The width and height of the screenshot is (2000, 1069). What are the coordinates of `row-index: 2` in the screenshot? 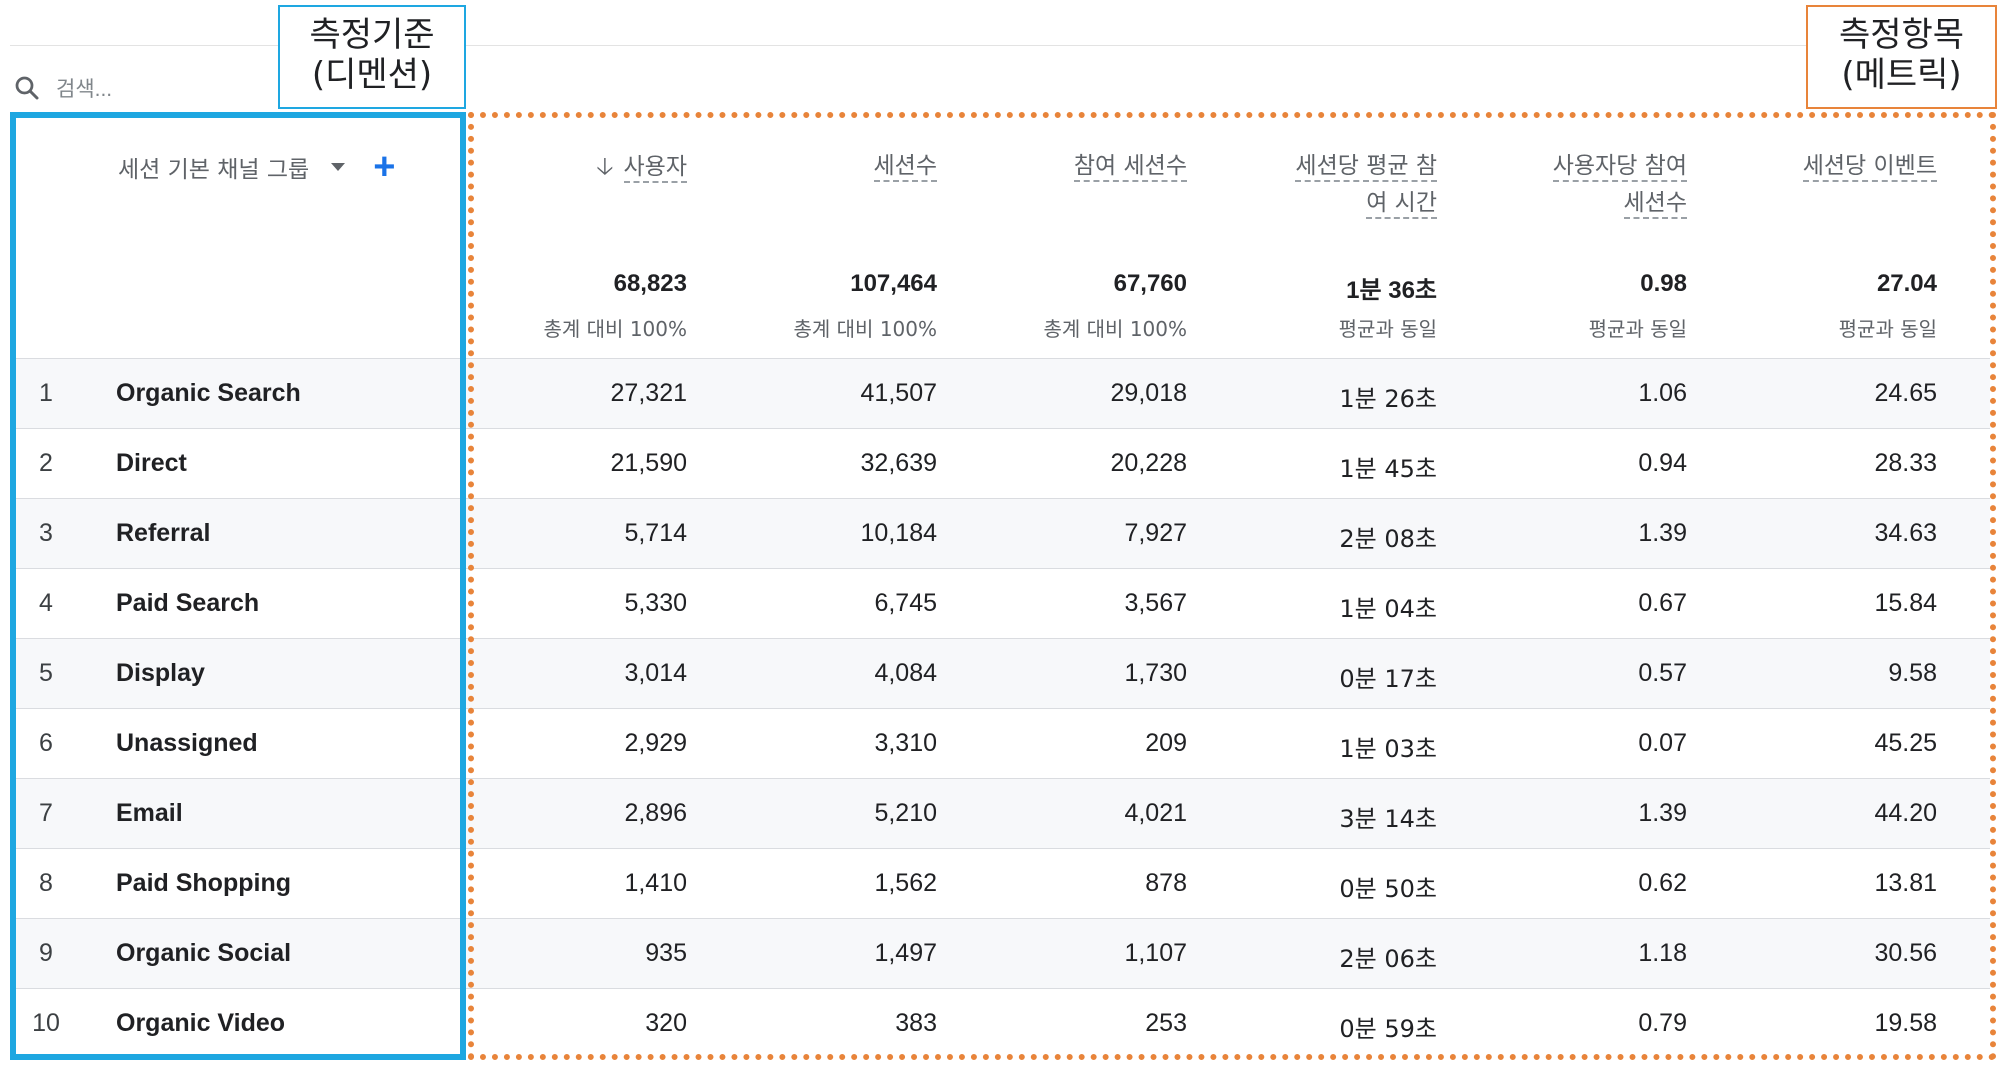 It's located at (46, 463).